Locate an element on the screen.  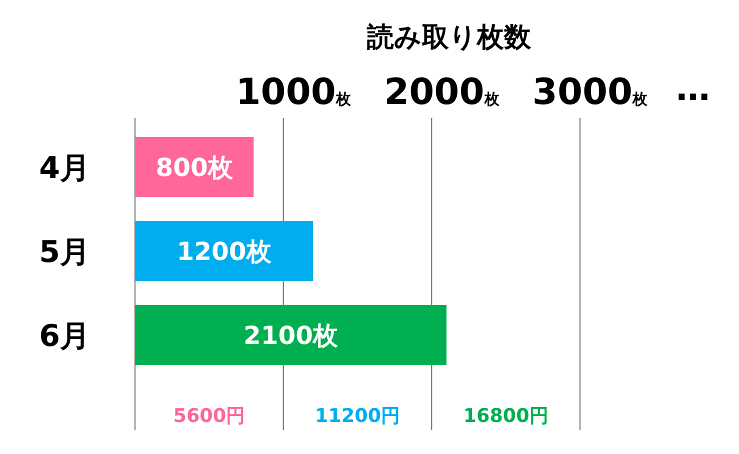
annotation: 16800円 is located at coordinates (505, 416).